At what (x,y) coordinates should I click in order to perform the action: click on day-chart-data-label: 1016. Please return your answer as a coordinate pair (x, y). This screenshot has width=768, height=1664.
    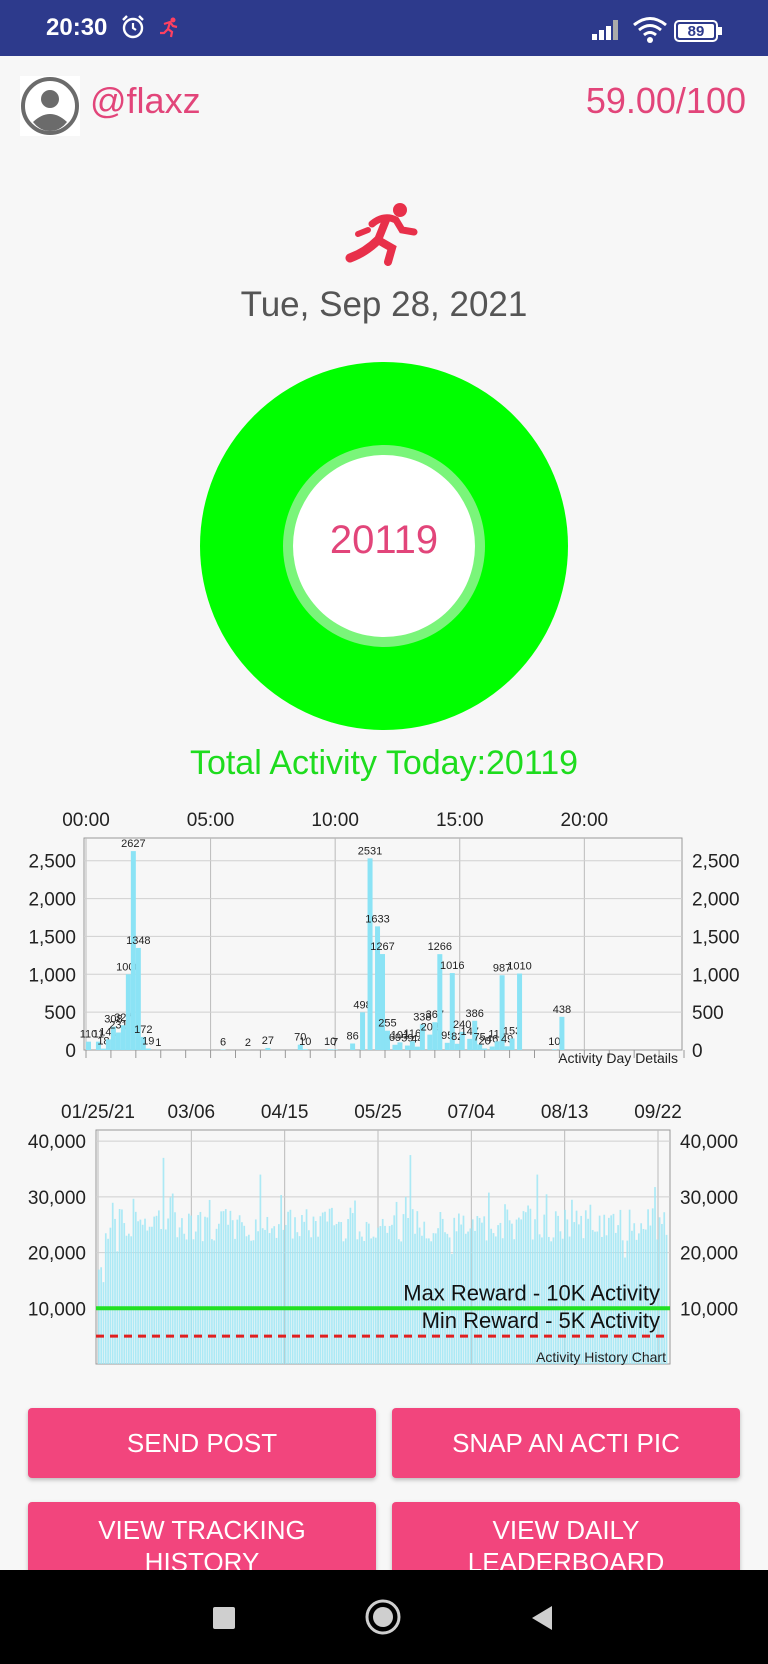
    Looking at the image, I should click on (452, 966).